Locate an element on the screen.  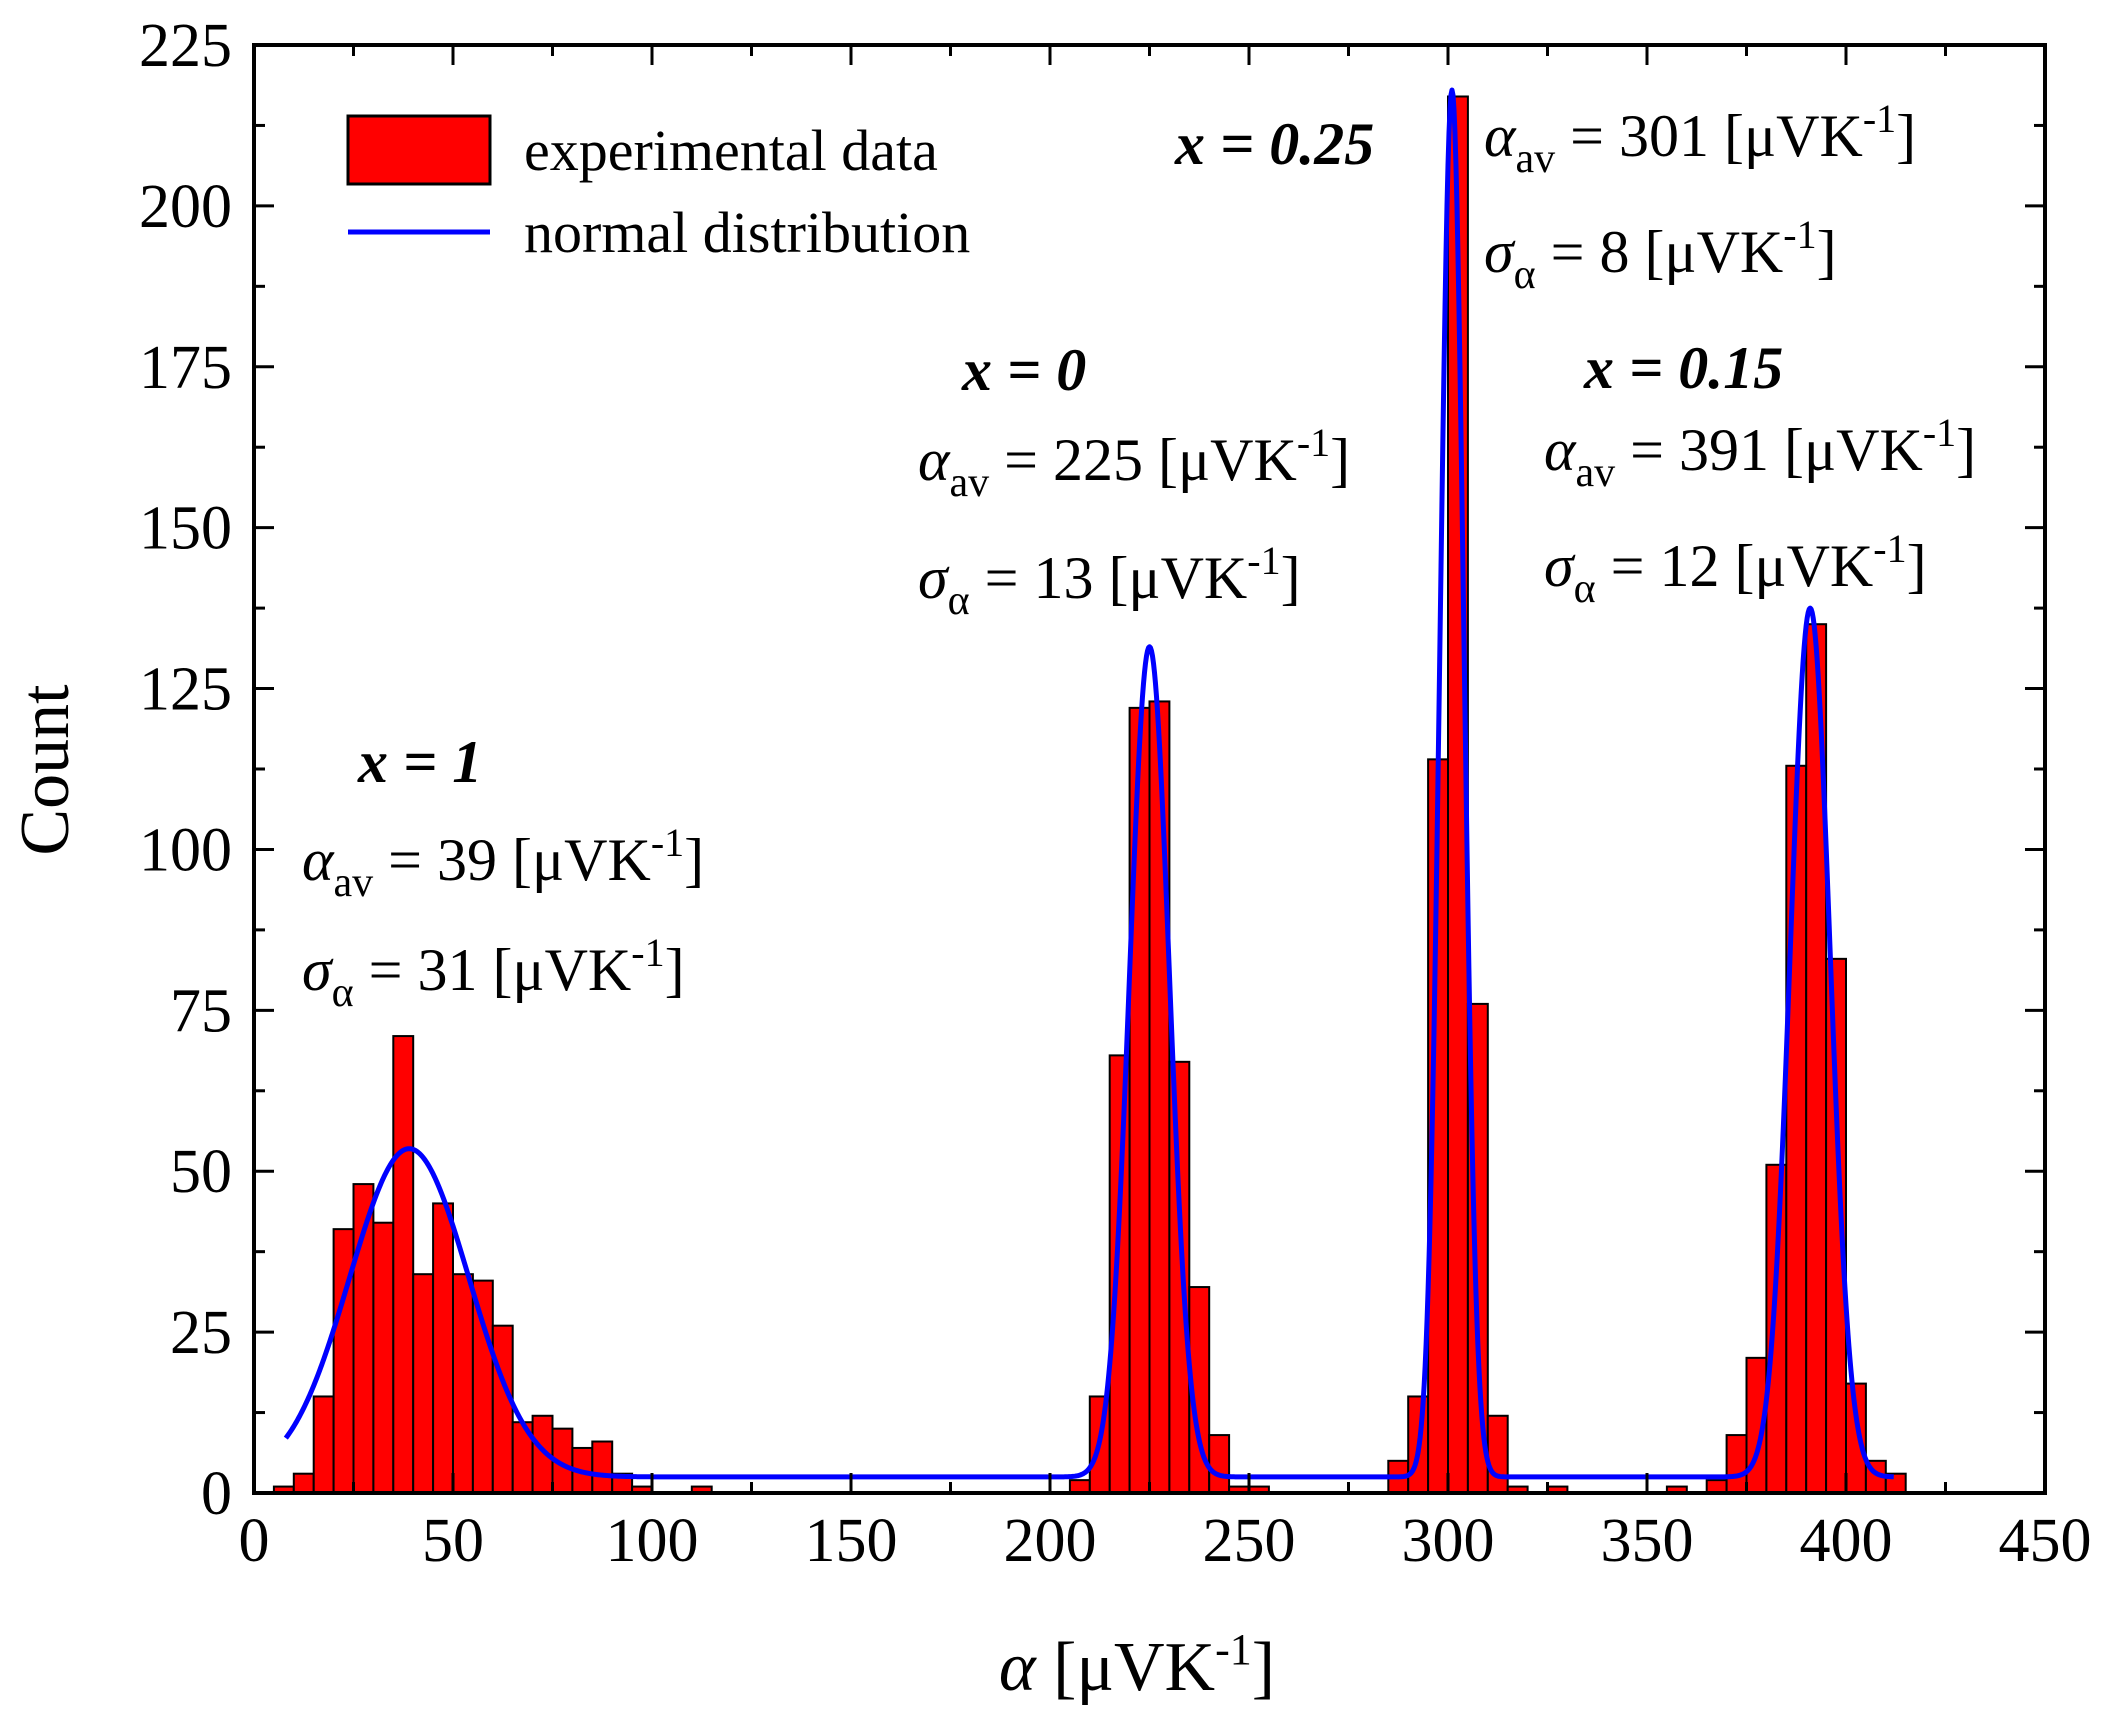
x-tick-label: 0 is located at coordinates (254, 1541).